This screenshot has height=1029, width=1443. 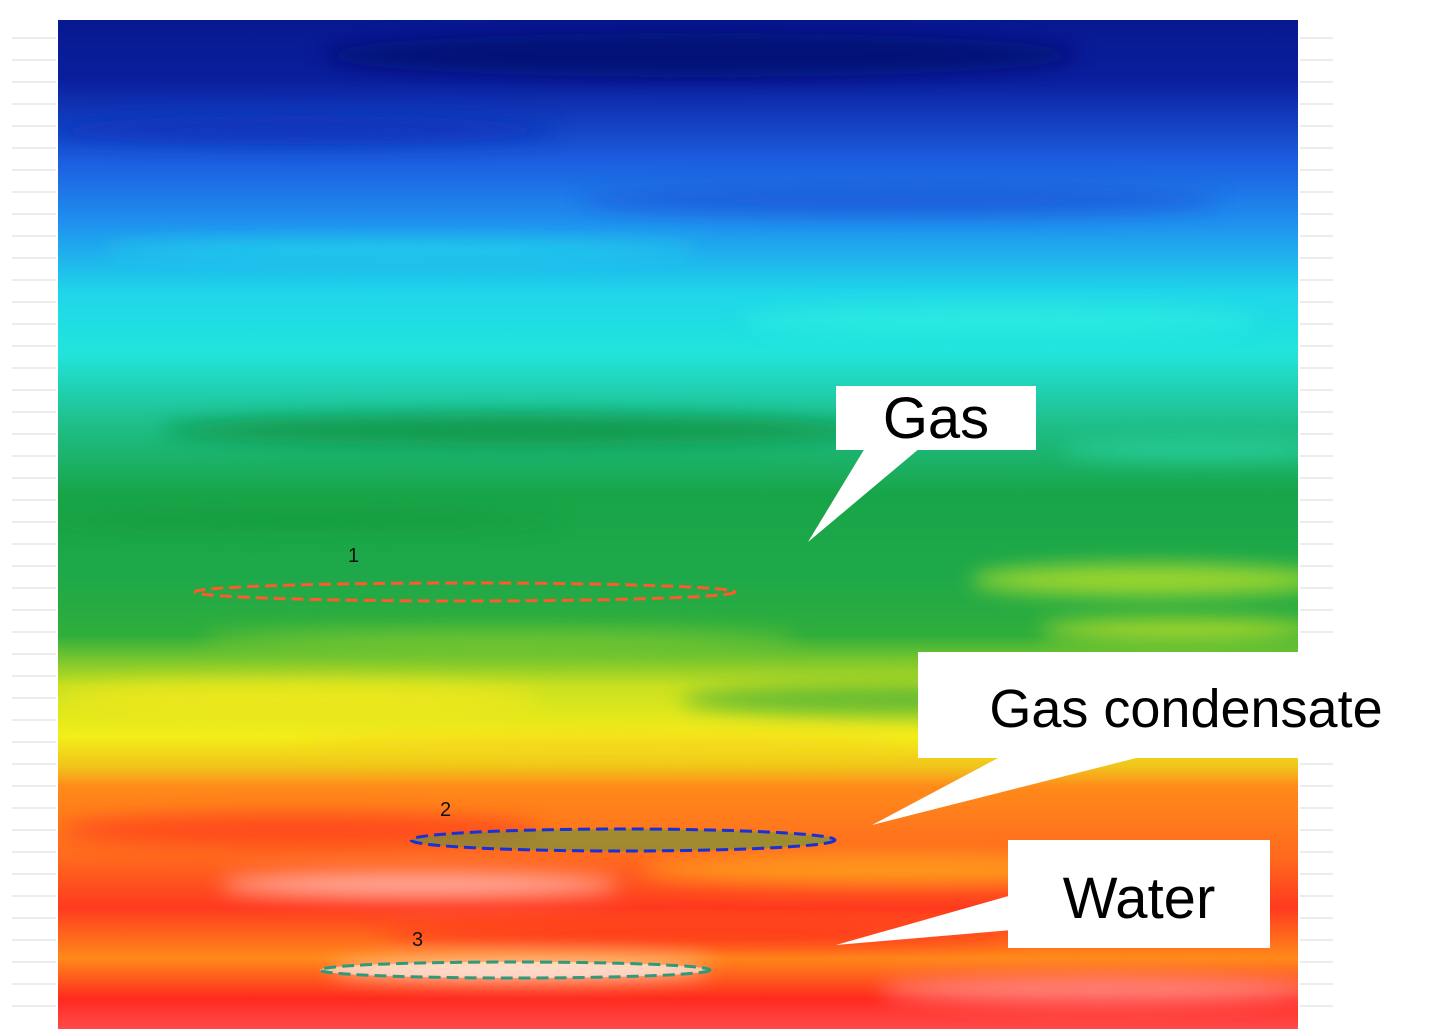 I want to click on zone-3-number: 3, so click(x=417, y=940).